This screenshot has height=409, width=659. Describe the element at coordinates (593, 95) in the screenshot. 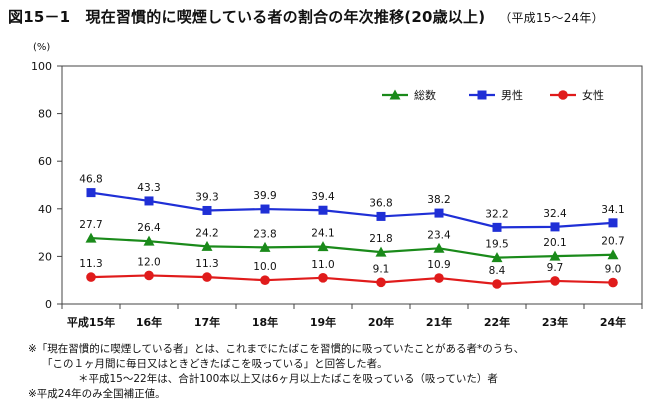

I see `legend-label: 女性` at that location.